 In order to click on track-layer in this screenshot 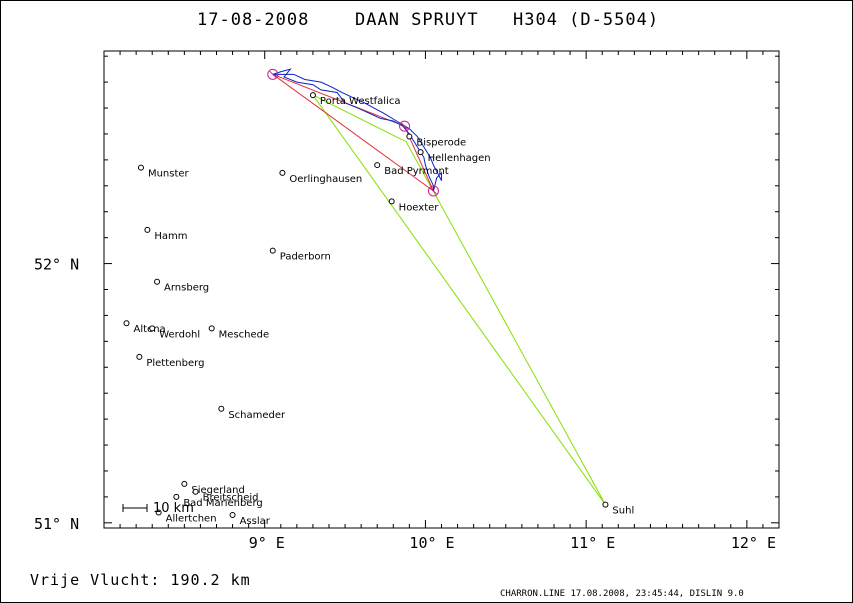, I will do `click(357, 130)`.